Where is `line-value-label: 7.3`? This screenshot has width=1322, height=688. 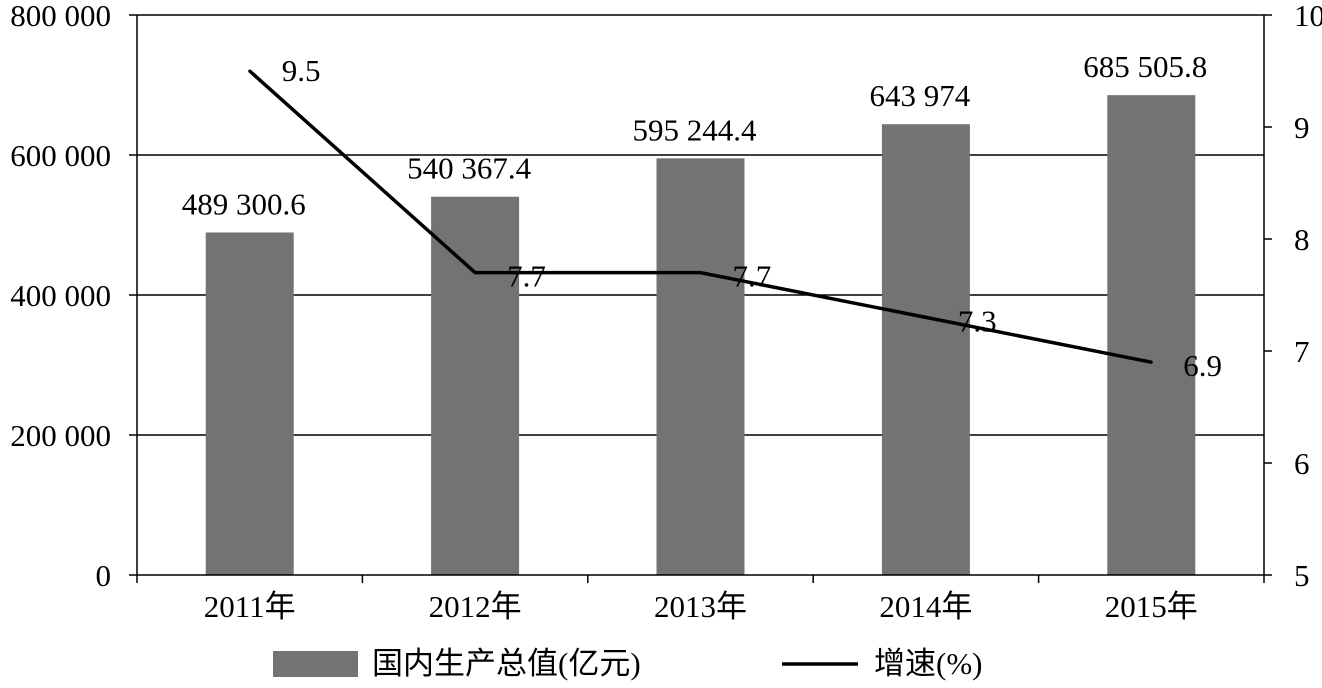
line-value-label: 7.3 is located at coordinates (977, 320).